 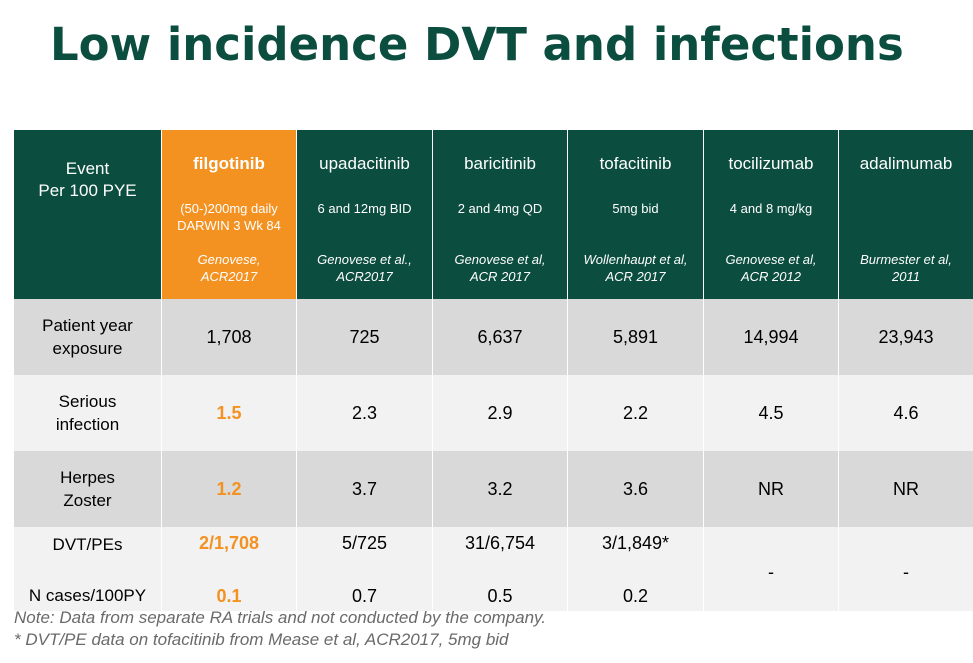 What do you see at coordinates (905, 214) in the screenshot?
I see `header-adalimumab: adalimumab Burmester et al, 2011` at bounding box center [905, 214].